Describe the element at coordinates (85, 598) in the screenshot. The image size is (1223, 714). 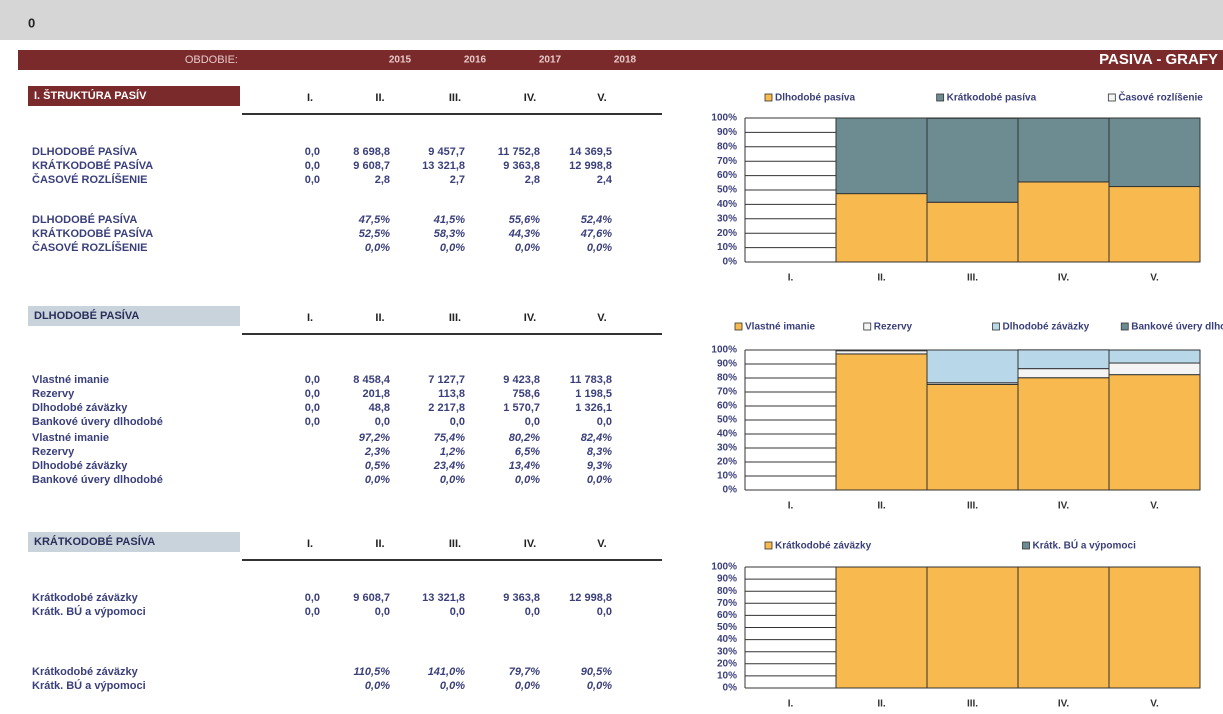
I see `row-label: Krátkodobé záväzky` at that location.